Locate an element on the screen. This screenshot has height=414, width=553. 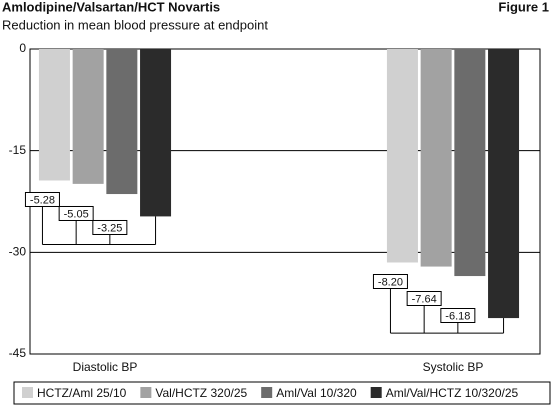
y-tick-label: -30 is located at coordinates (18, 252).